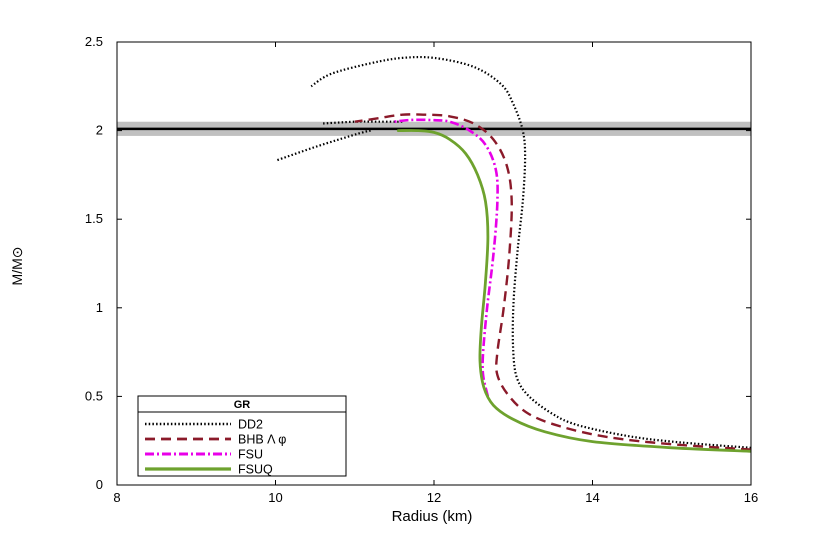 This screenshot has height=545, width=830. What do you see at coordinates (275, 497) in the screenshot?
I see `x-tick-label: 10` at bounding box center [275, 497].